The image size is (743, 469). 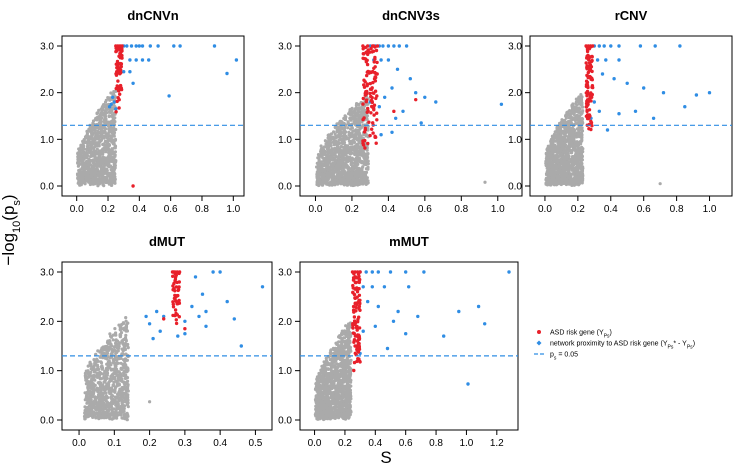 What do you see at coordinates (461, 209) in the screenshot?
I see `x-tick-label: 0.8` at bounding box center [461, 209].